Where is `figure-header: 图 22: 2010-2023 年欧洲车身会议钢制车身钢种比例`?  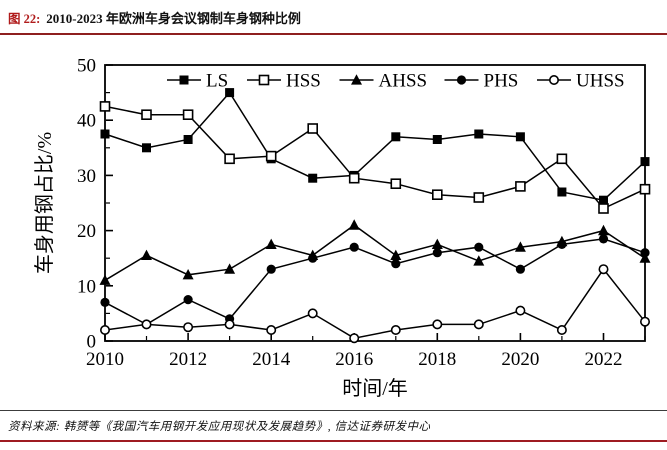 figure-header: 图 22: 2010-2023 年欧洲车身会议钢制车身钢种比例 is located at coordinates (333, 17).